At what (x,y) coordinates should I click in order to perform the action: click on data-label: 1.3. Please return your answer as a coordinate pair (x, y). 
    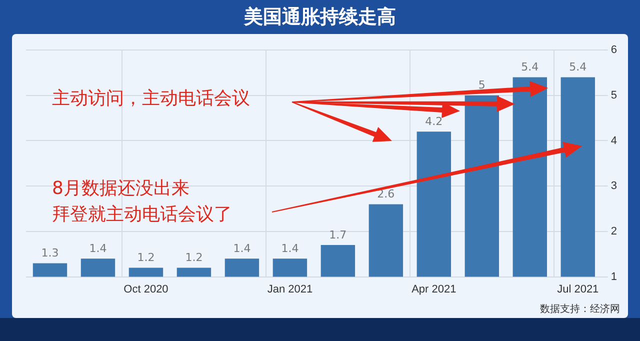
    Looking at the image, I should click on (50, 253).